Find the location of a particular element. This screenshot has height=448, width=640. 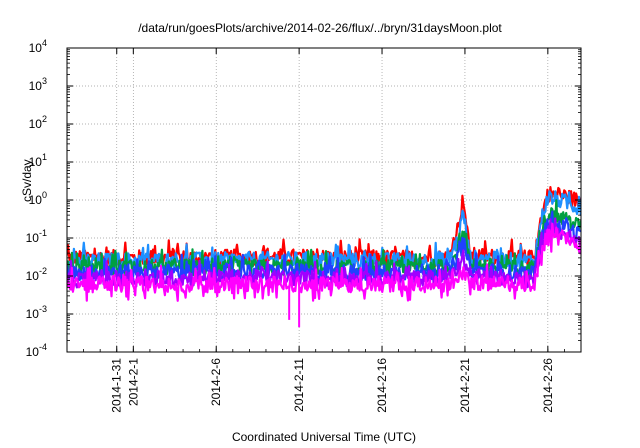

y-tick-exponent: -3 is located at coordinates (43, 309).